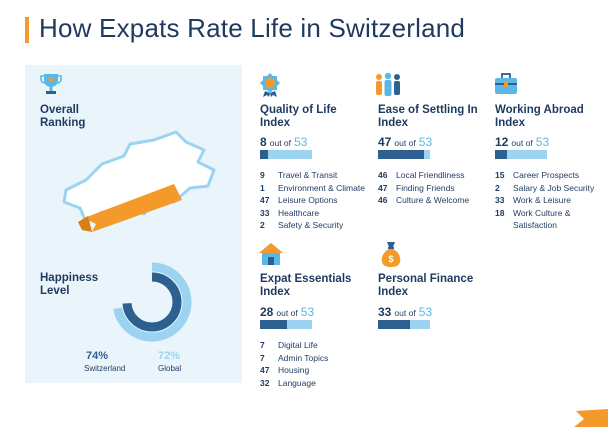 This screenshot has width=608, height=431. I want to click on list-item-label: Career Prospects, so click(546, 175).